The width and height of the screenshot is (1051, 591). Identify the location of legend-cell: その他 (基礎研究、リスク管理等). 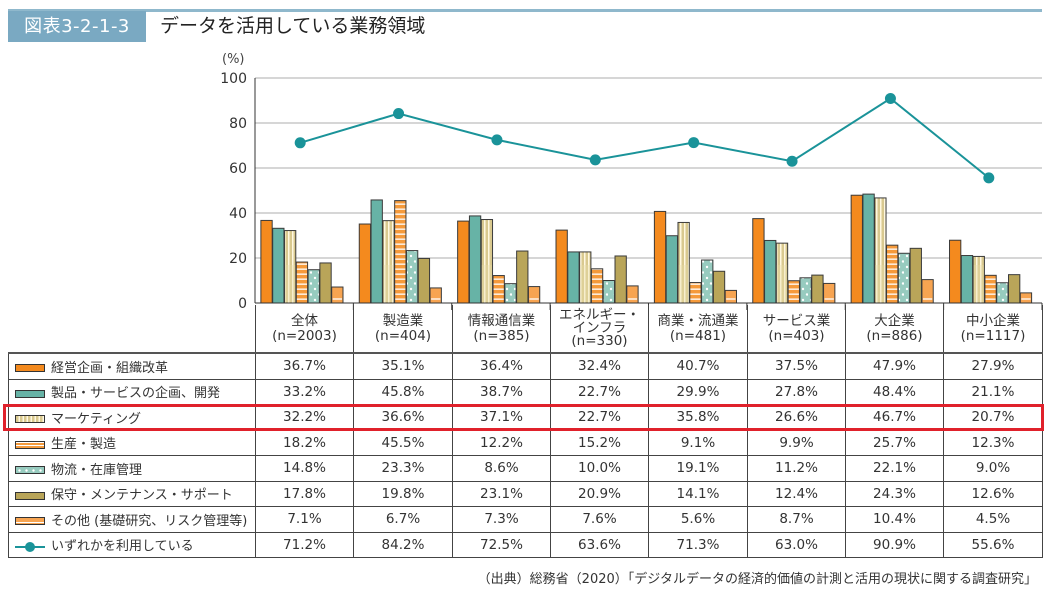
(132, 519).